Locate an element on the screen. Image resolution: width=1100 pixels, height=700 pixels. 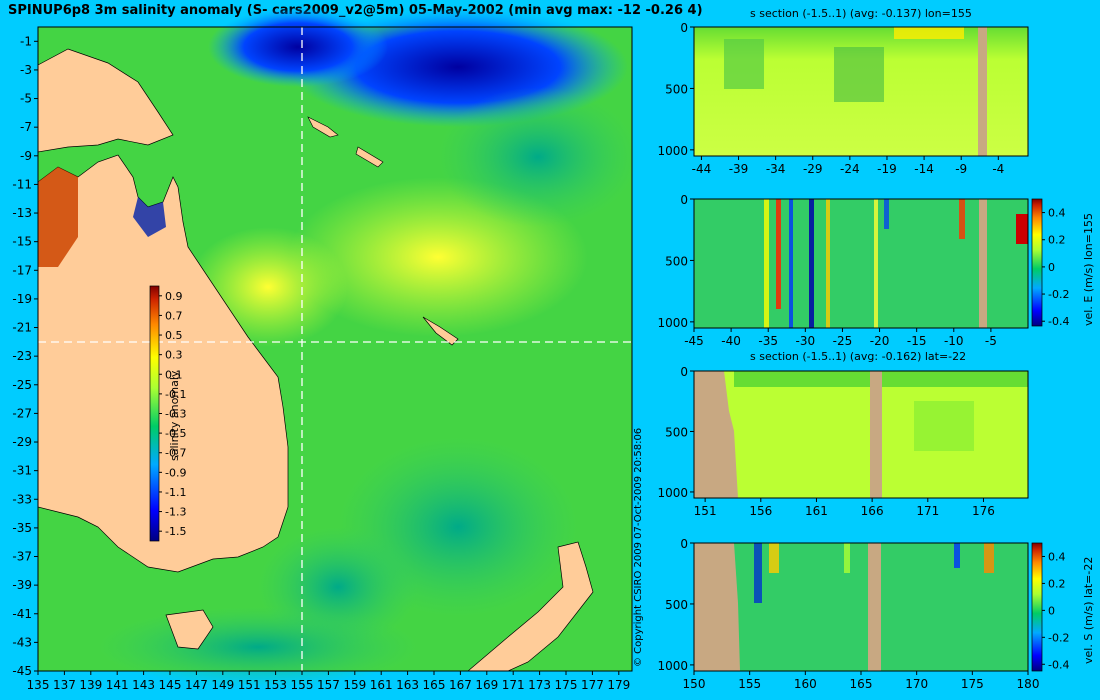
map-y-tick-label: -23 is located at coordinates (22, 356).